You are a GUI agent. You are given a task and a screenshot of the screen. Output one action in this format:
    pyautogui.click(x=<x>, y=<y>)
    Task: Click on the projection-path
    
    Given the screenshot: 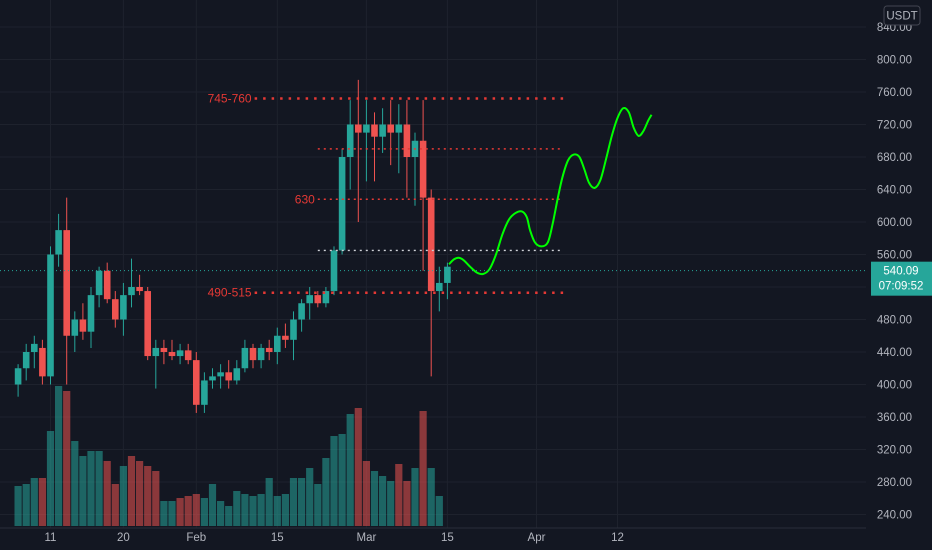 What is the action you would take?
    pyautogui.click(x=550, y=191)
    